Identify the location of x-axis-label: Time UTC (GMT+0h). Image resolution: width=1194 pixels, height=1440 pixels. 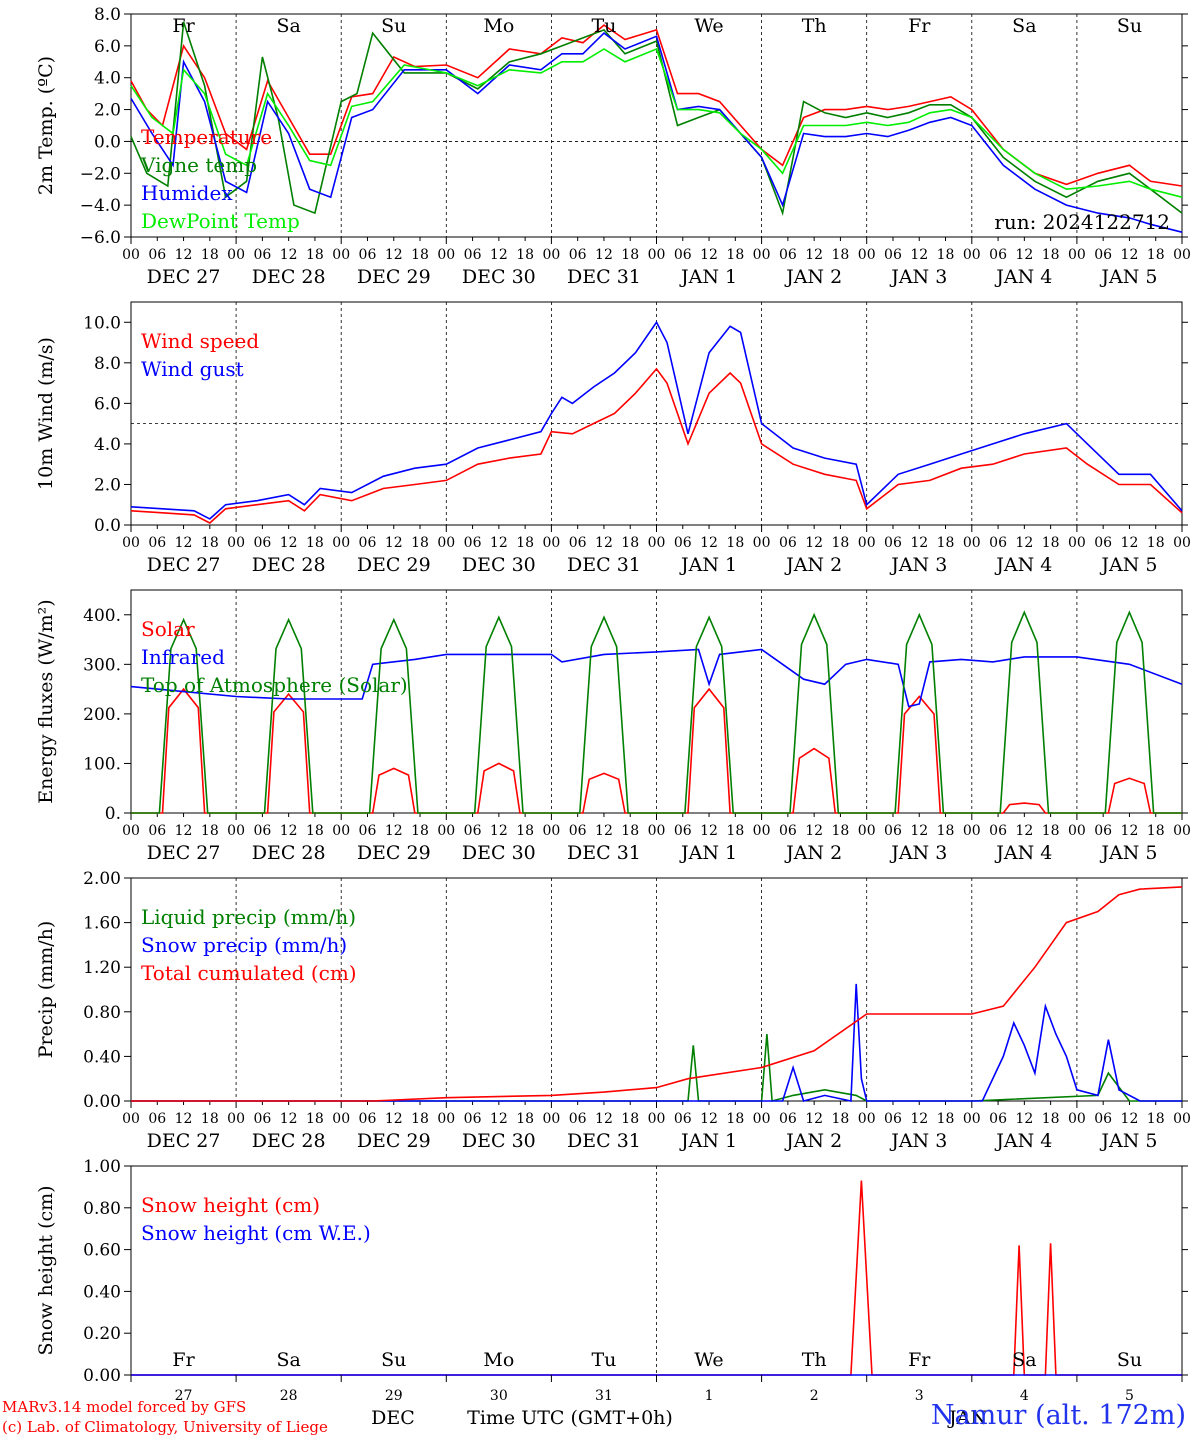
(570, 1418).